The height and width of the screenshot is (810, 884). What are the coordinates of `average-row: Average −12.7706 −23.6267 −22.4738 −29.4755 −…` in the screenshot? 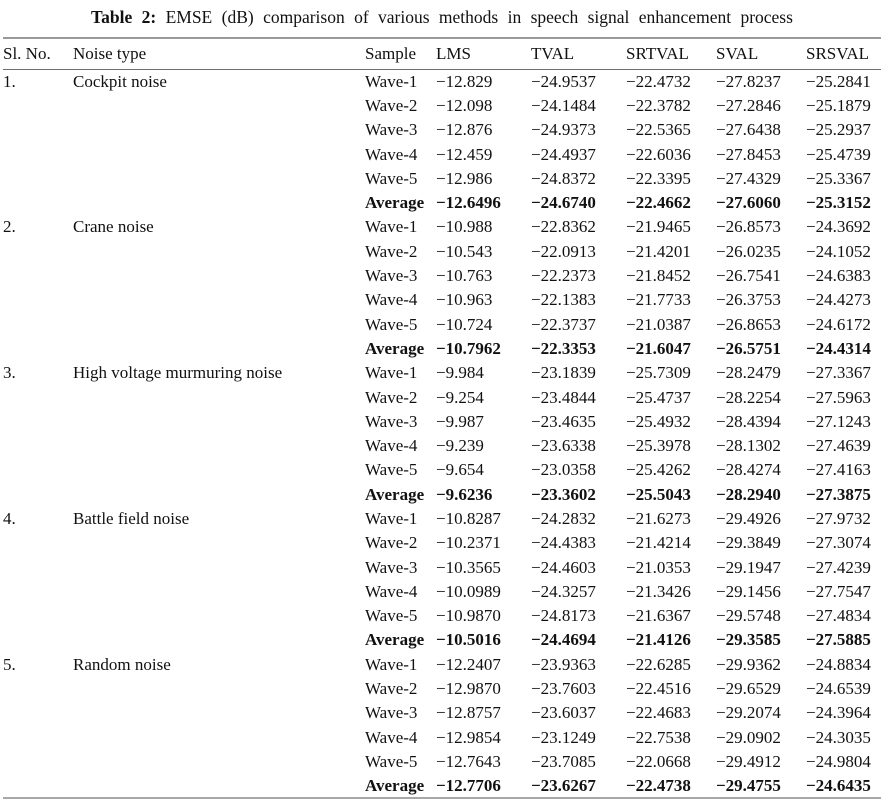 It's located at (442, 786).